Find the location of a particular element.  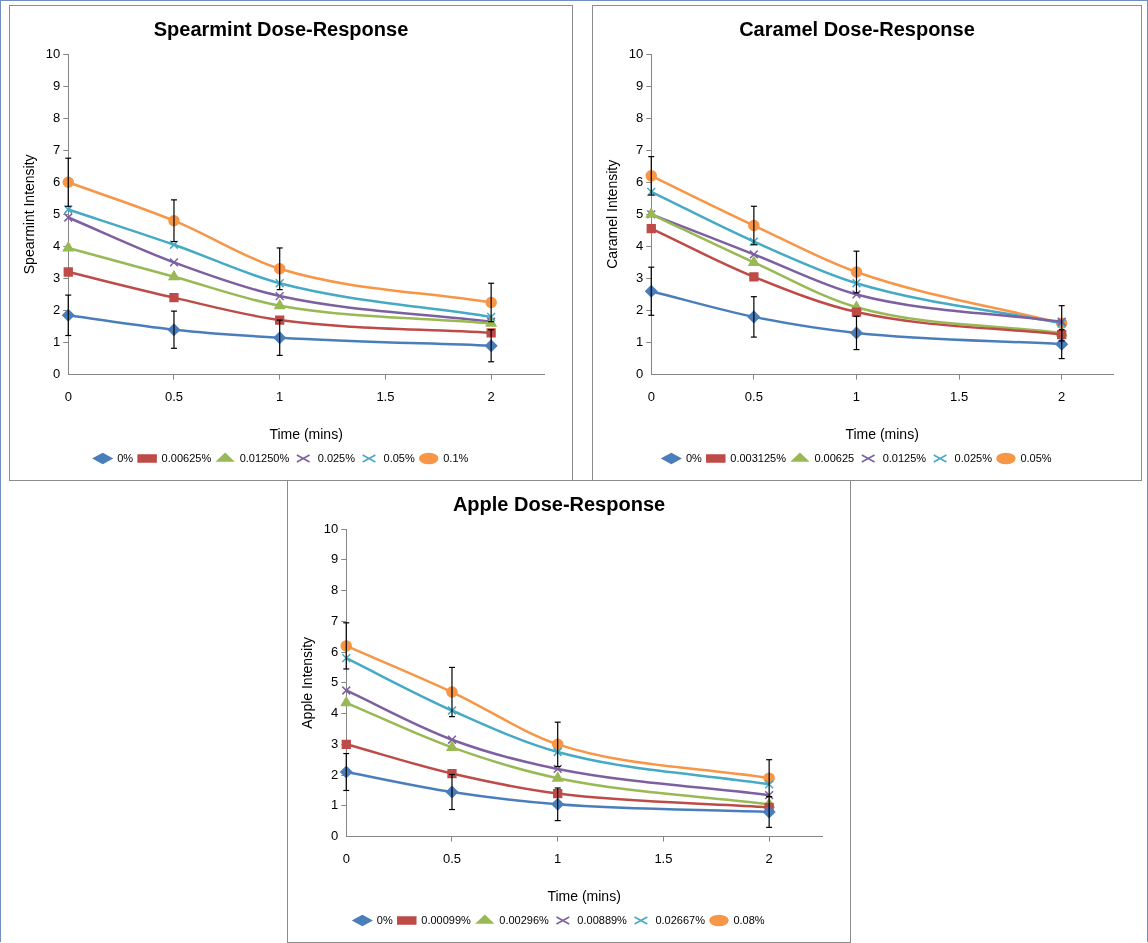

chart-title: Spearmint Dose-Response is located at coordinates (281, 28).